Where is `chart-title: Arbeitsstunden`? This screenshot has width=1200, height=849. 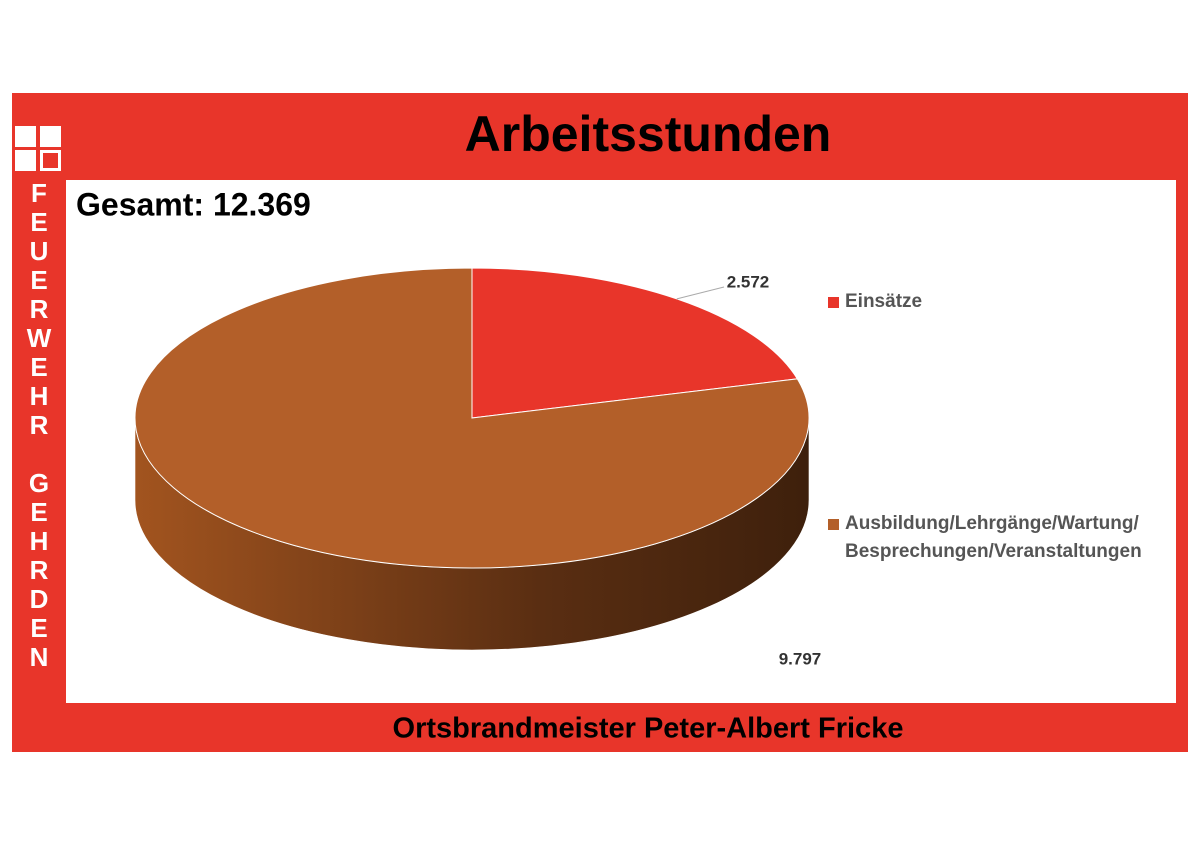 chart-title: Arbeitsstunden is located at coordinates (648, 134).